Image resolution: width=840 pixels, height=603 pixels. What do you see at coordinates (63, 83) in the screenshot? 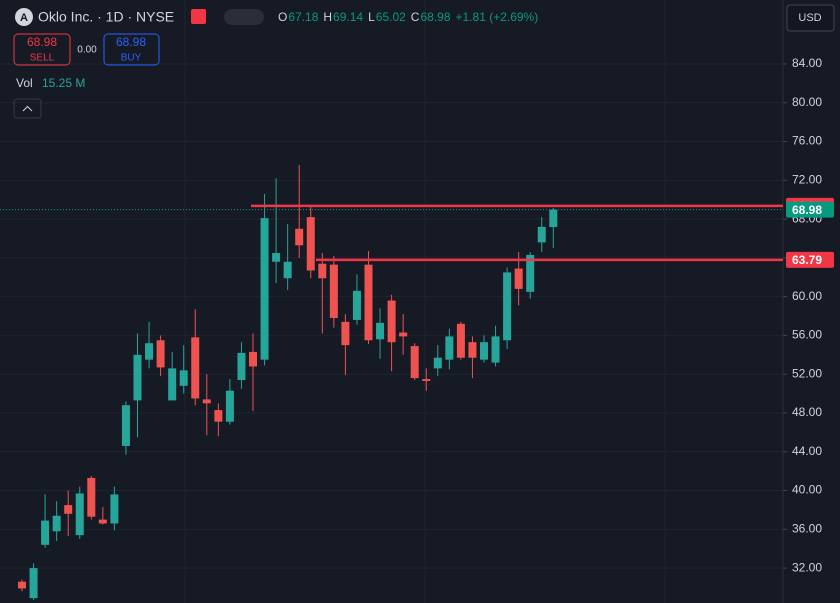
I see `volume-value: 15.25 M` at bounding box center [63, 83].